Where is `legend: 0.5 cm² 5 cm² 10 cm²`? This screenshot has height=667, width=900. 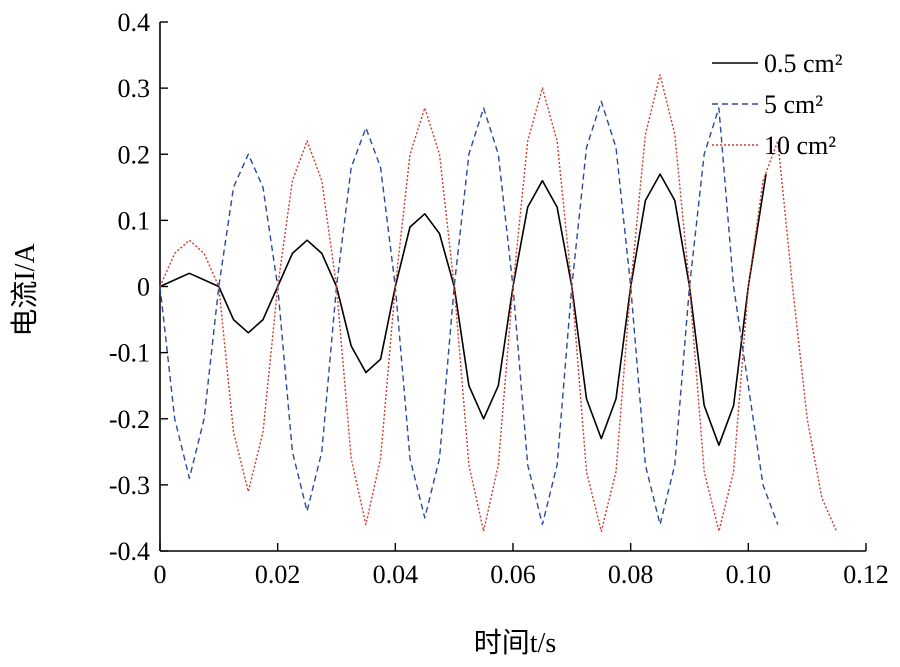 legend: 0.5 cm² 5 cm² 10 cm² is located at coordinates (777, 104).